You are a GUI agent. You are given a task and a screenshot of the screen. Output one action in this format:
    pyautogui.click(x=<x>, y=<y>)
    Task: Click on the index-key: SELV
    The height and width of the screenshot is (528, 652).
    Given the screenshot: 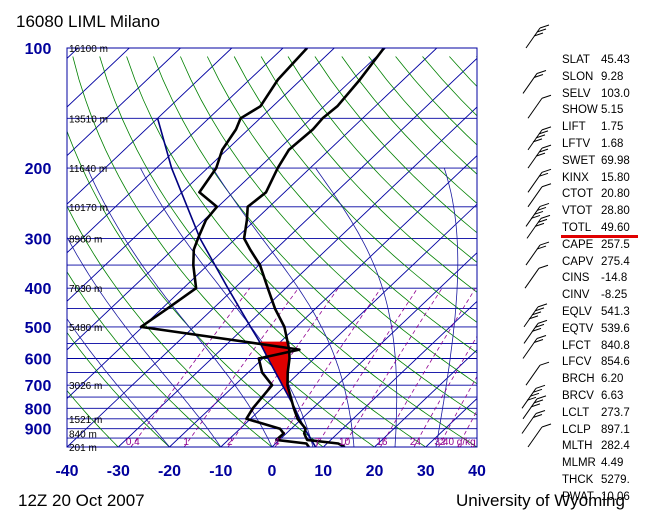 What is the action you would take?
    pyautogui.click(x=576, y=93)
    